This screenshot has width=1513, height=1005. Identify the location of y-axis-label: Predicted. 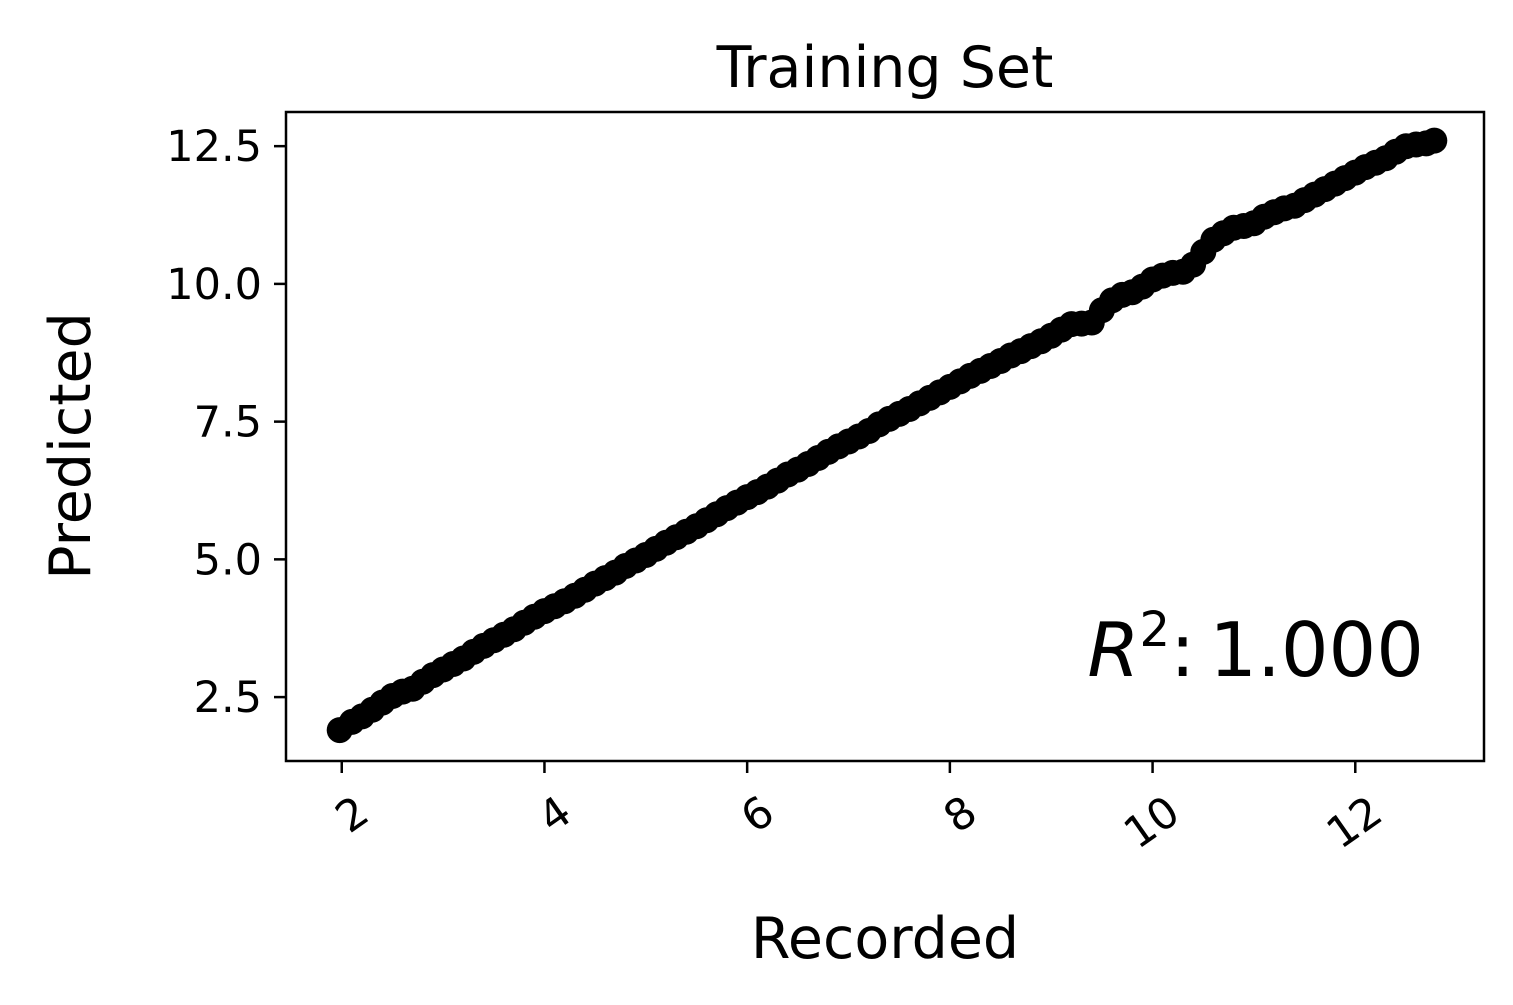
(71, 446).